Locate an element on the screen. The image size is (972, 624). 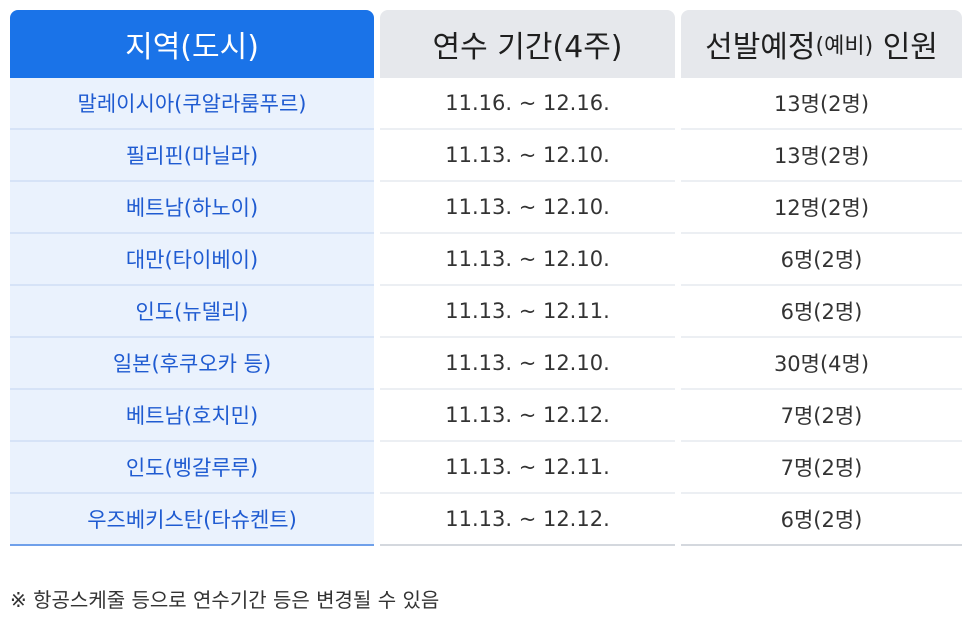
region-cell: 대만(타이베이) is located at coordinates (192, 260).